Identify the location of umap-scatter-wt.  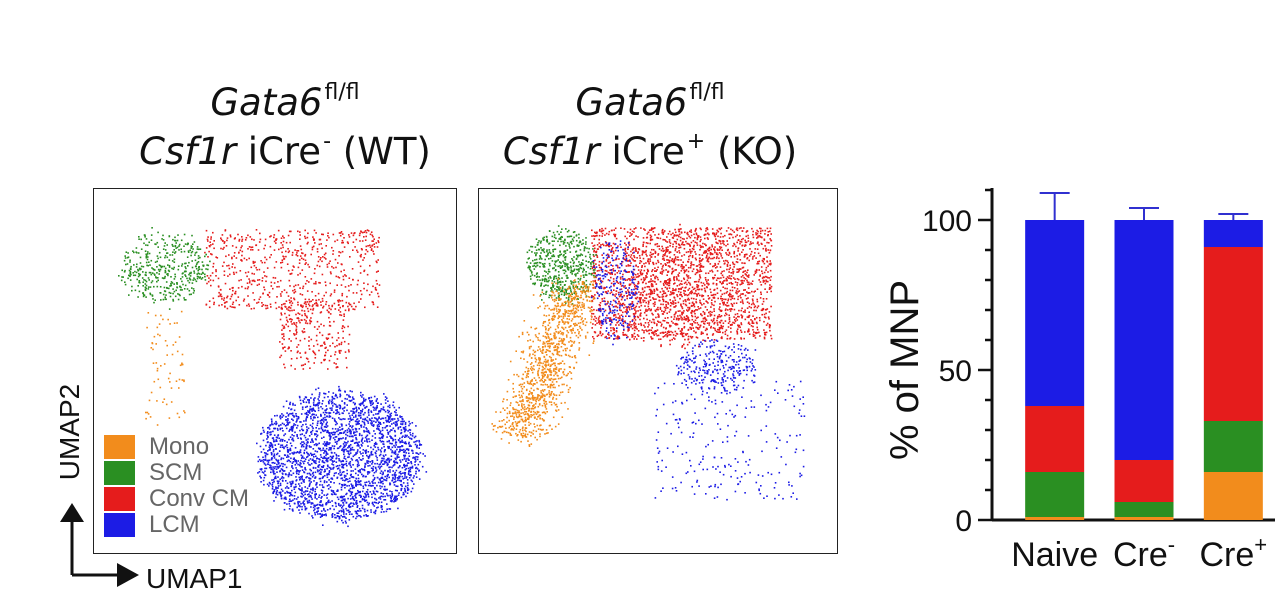
(273, 377).